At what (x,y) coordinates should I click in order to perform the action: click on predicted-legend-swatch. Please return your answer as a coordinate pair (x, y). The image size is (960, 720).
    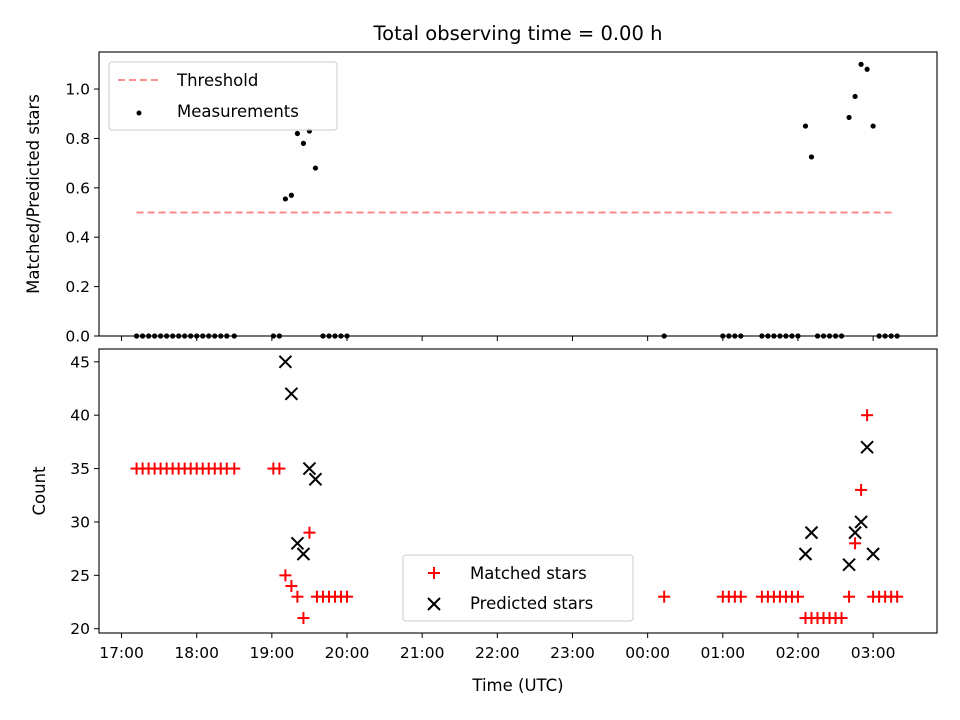
    Looking at the image, I should click on (434, 604).